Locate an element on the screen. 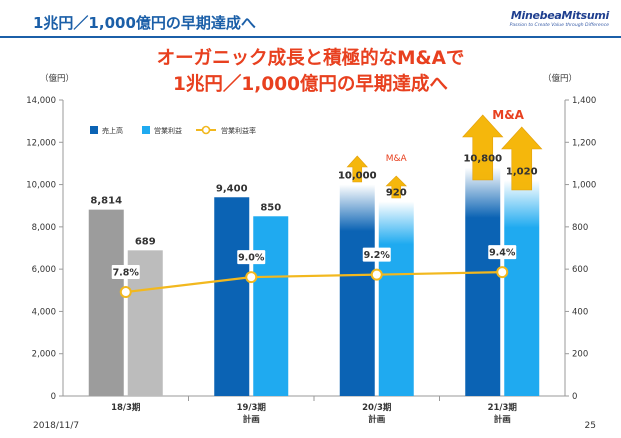 Image resolution: width=621 pixels, height=438 pixels. left-tick-label: 2,000 is located at coordinates (44, 355).